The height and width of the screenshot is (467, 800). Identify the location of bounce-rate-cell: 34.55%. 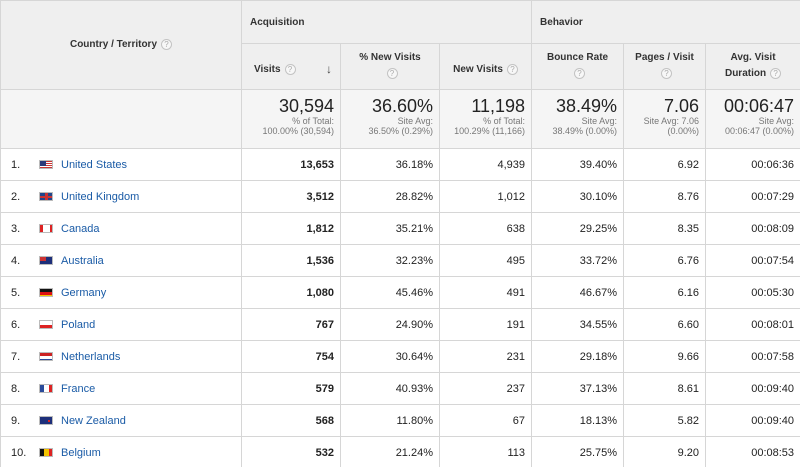
(578, 324).